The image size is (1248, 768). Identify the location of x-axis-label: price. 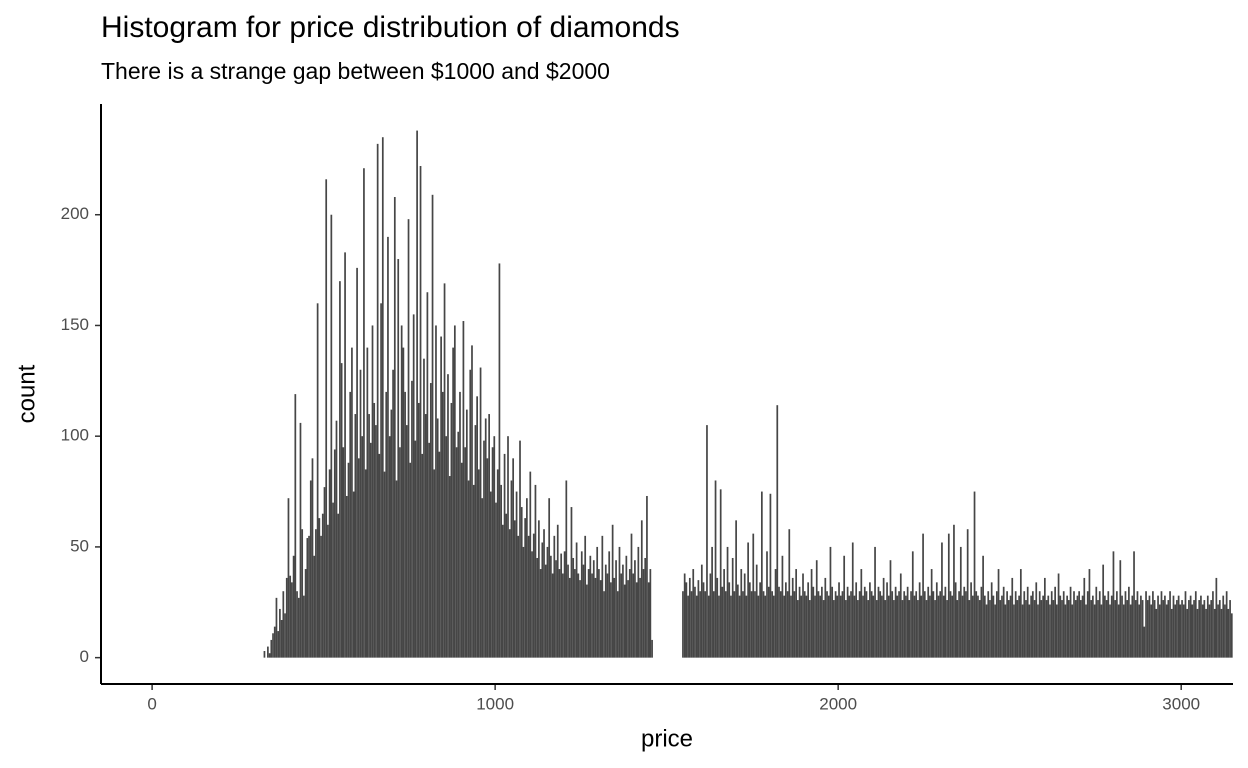
(667, 738).